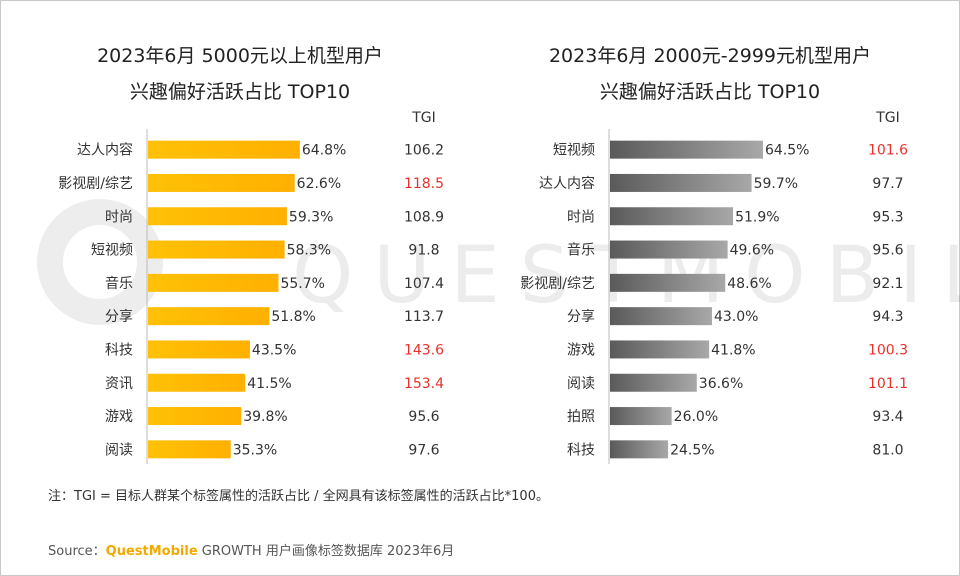 The width and height of the screenshot is (960, 576). I want to click on tgi-value: 107.4, so click(424, 284).